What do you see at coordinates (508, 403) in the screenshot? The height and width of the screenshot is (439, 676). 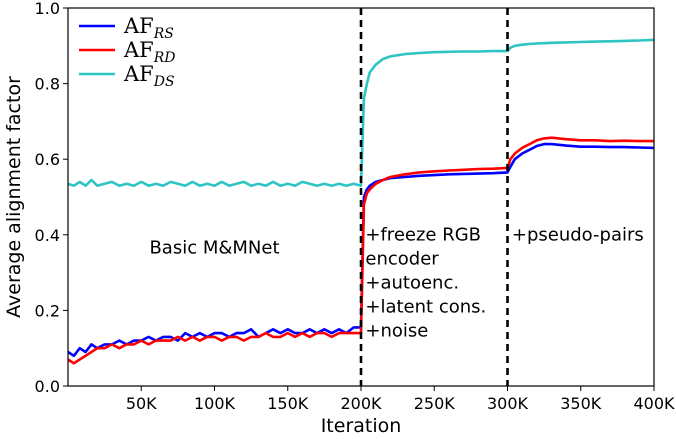 I see `x-tick-label: 300K` at bounding box center [508, 403].